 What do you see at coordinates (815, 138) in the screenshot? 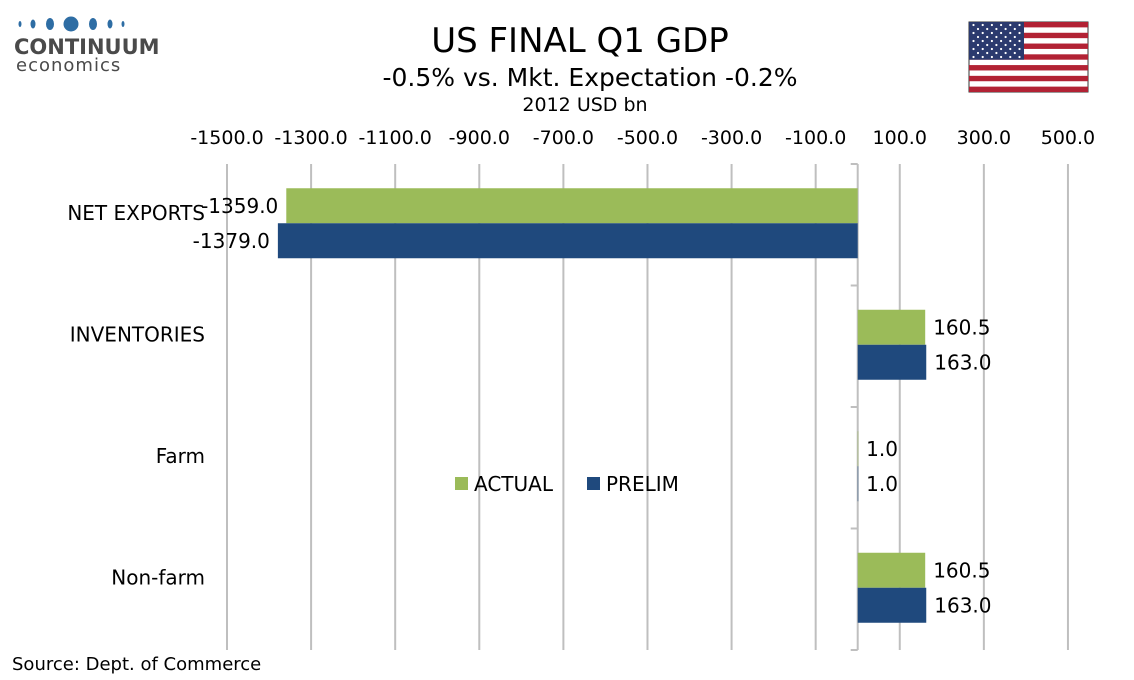
I see `x-tick-label: -100.0` at bounding box center [815, 138].